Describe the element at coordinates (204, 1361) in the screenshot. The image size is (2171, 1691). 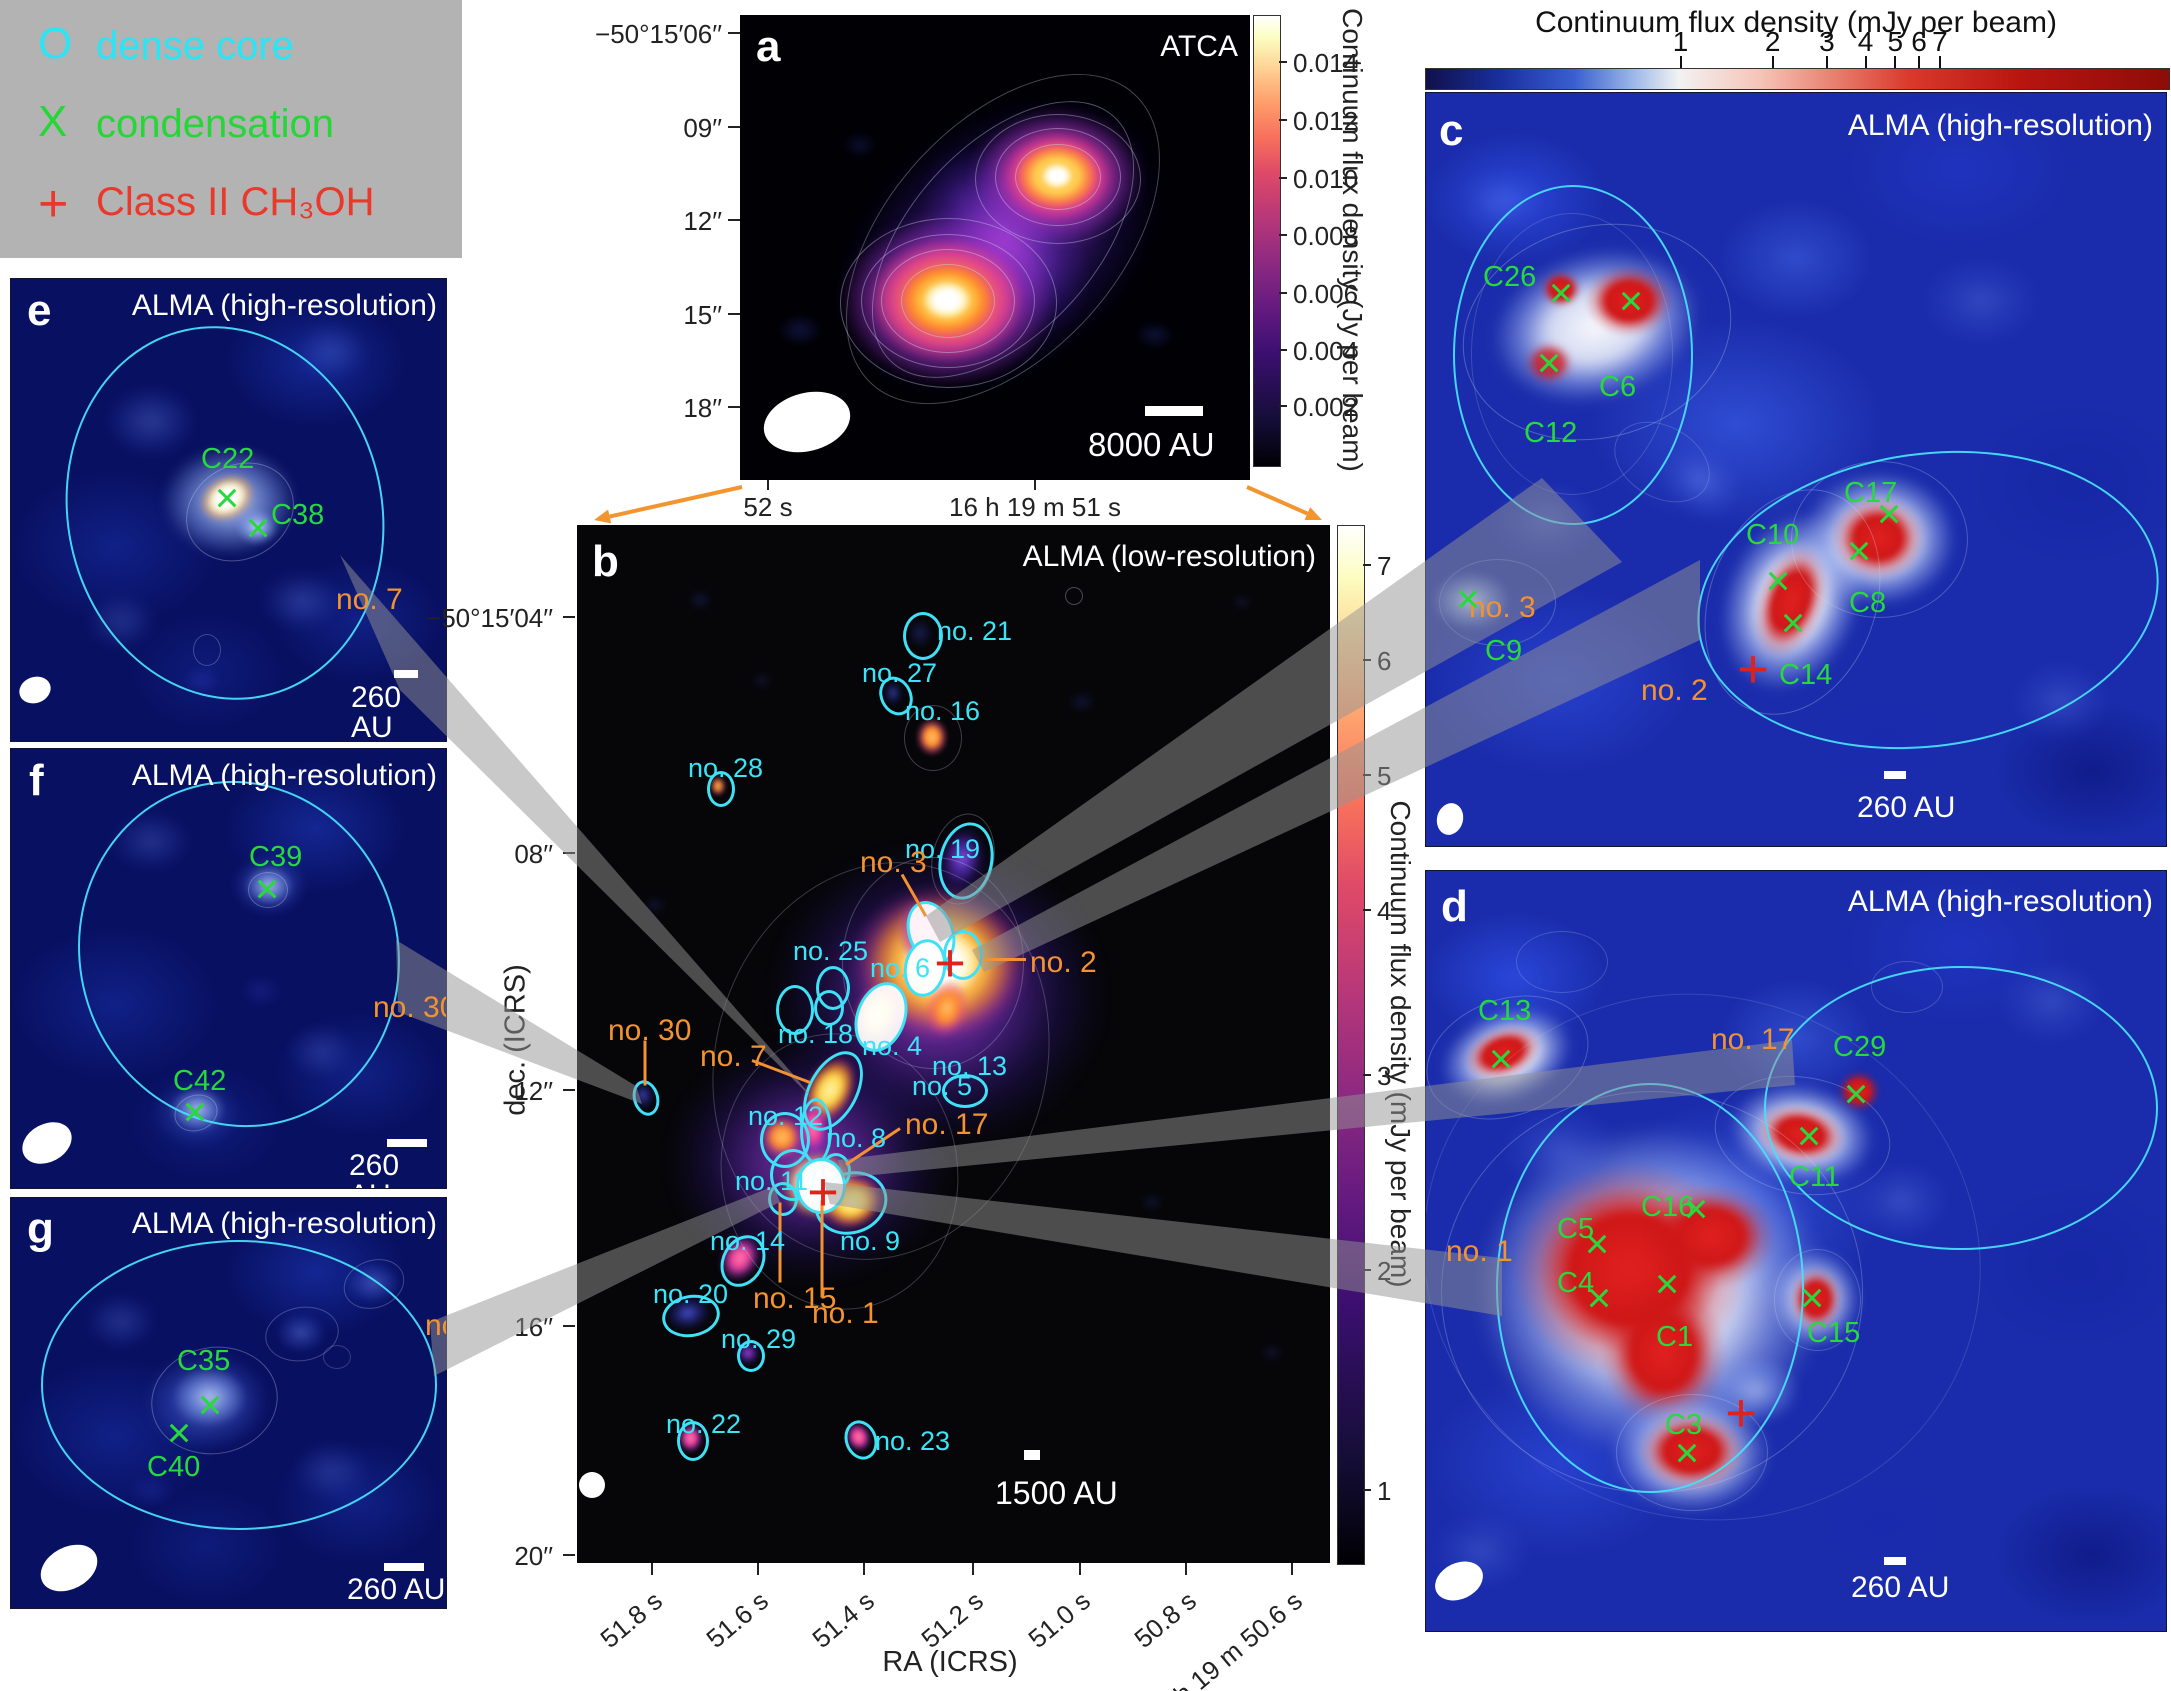
I see `source-label-c35: C35` at that location.